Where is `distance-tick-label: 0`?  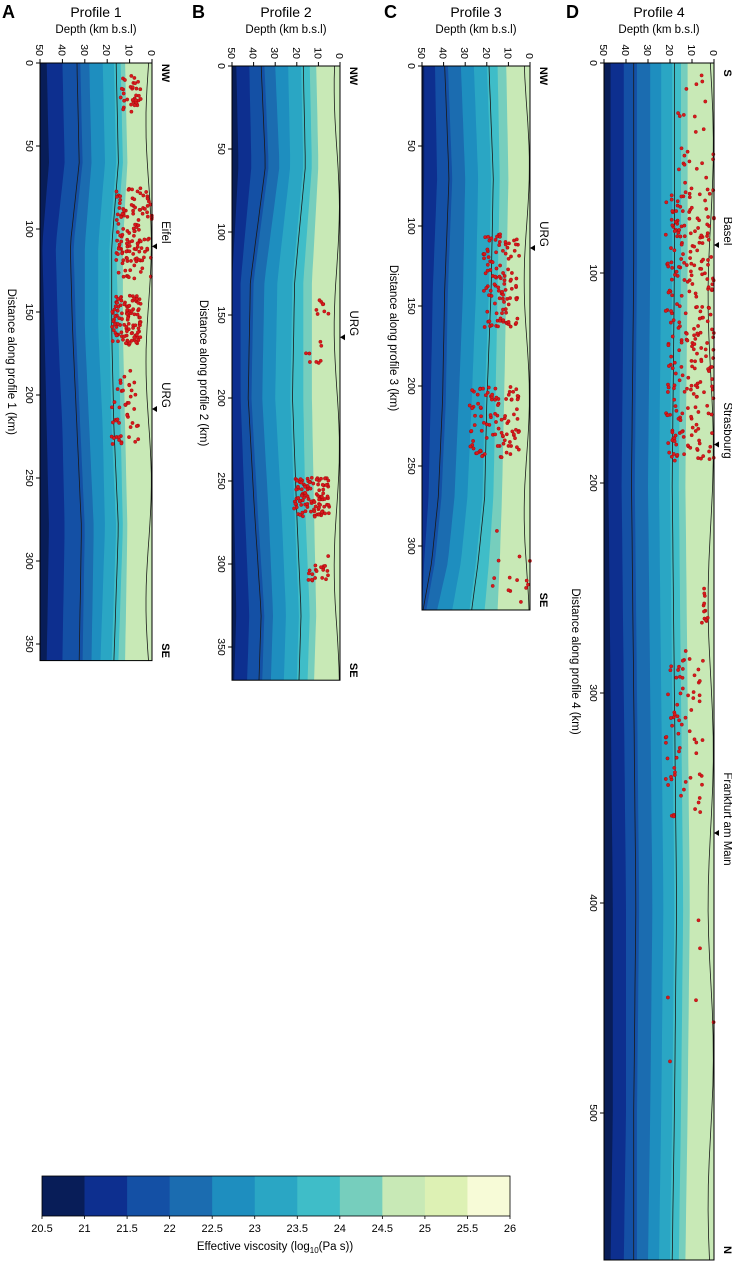
distance-tick-label: 0 is located at coordinates (593, 63).